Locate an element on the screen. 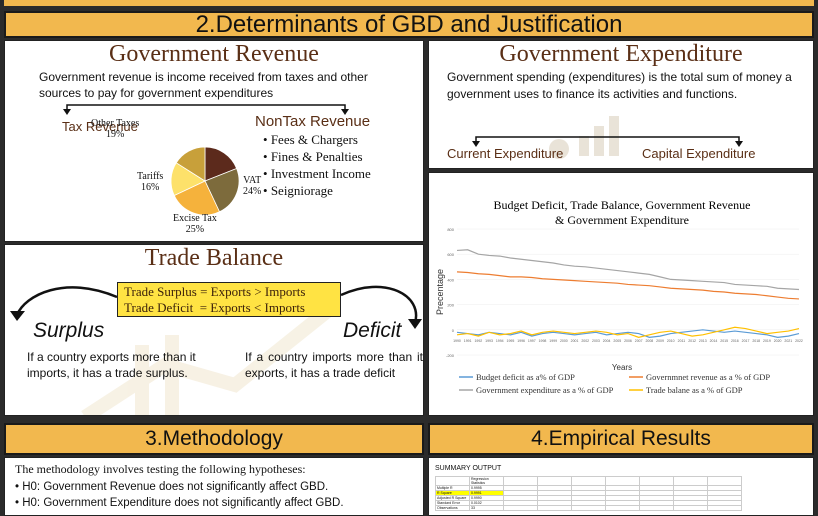  regression-table-header is located at coordinates (452, 481).